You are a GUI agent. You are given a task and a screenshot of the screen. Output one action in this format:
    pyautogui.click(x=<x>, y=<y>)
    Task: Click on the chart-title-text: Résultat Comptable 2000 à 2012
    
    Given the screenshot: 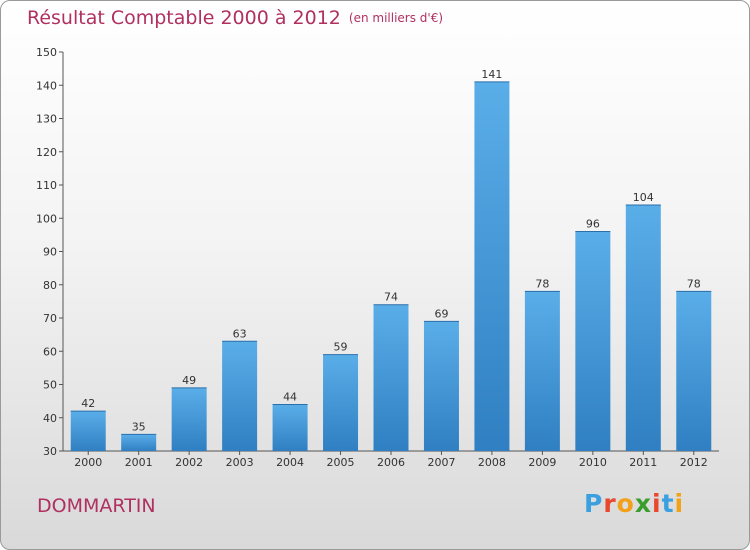 What is the action you would take?
    pyautogui.click(x=184, y=18)
    